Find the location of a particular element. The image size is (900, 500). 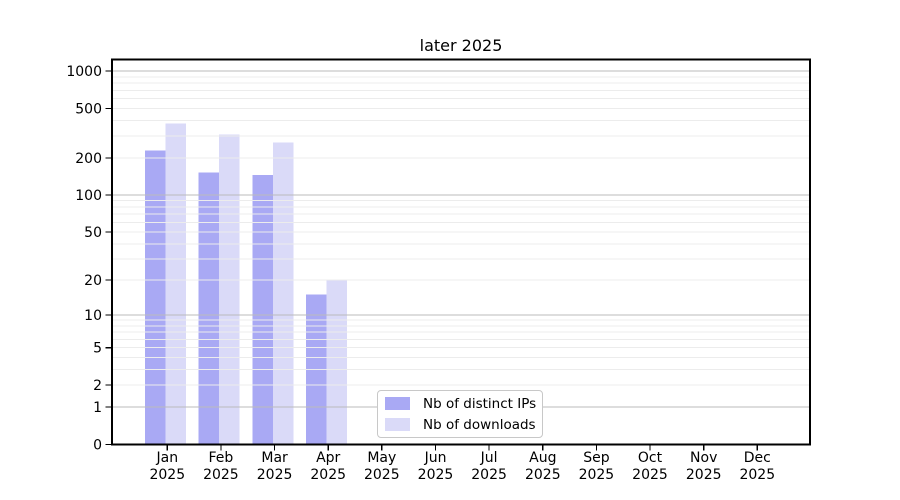

legend-item-downloads: Nb of downloads is located at coordinates (460, 424).